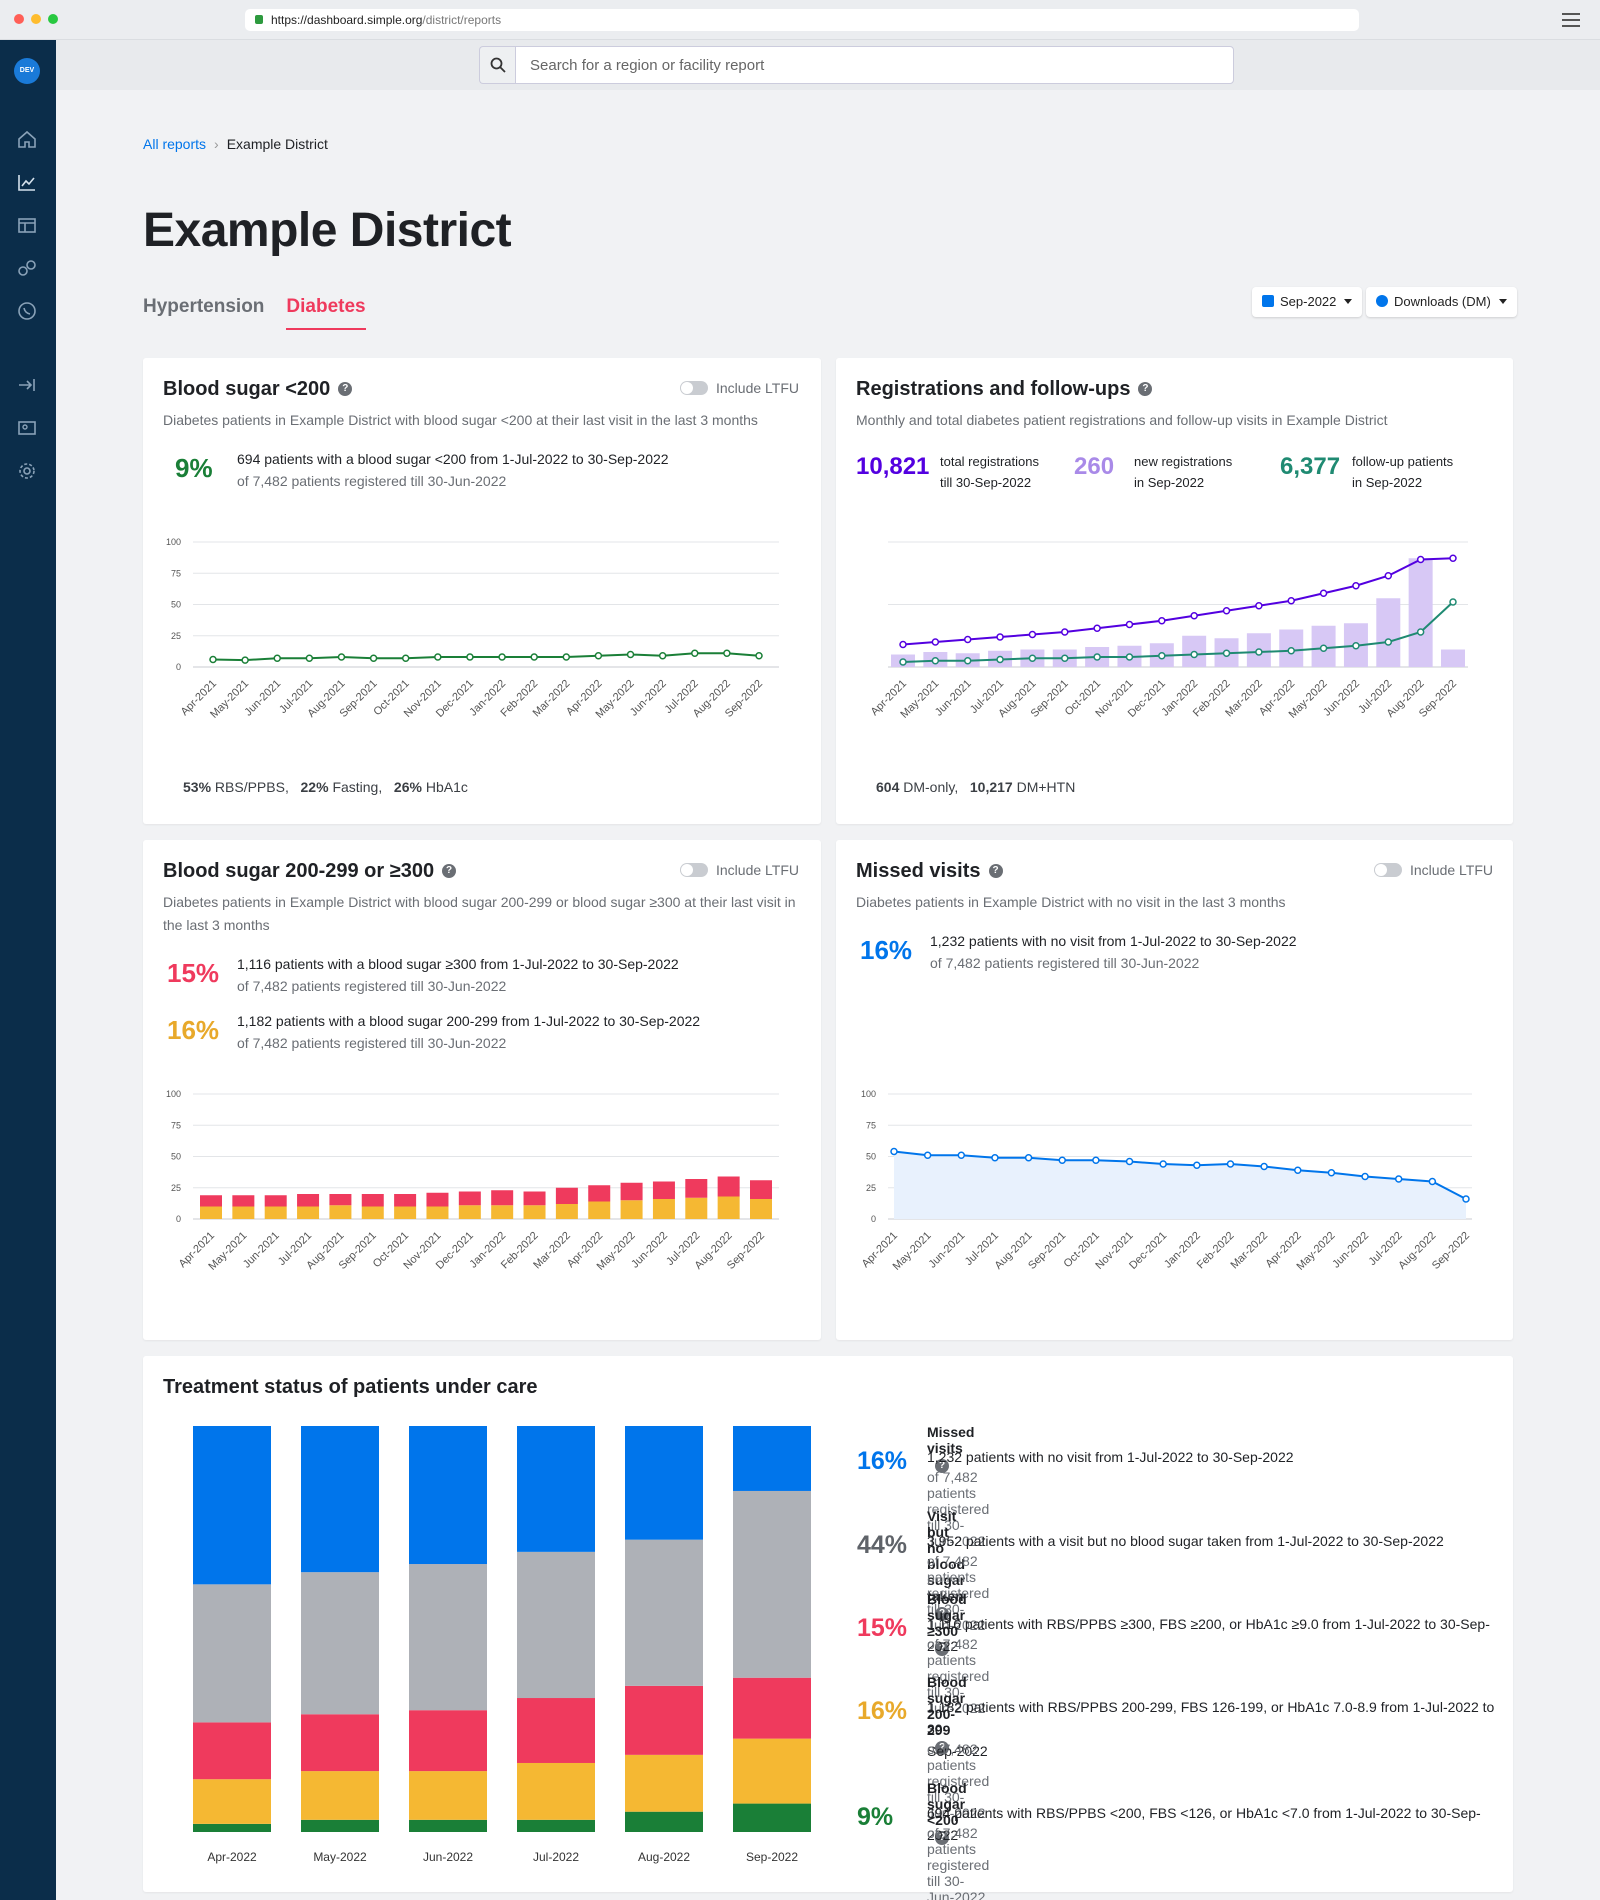 Image resolution: width=1600 pixels, height=1900 pixels. I want to click on y-tick-label: 0, so click(178, 1219).